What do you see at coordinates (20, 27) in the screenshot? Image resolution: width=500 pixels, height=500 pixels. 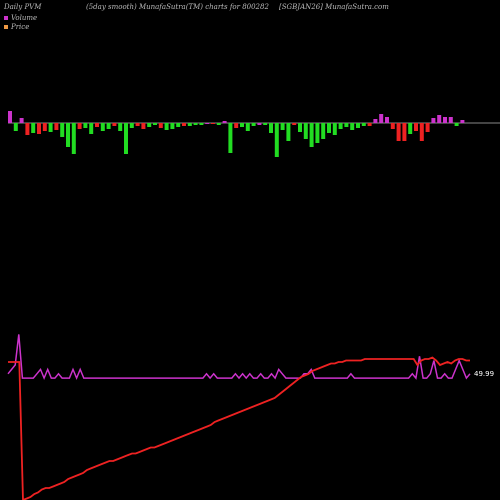 I see `legend-price-label: Price` at bounding box center [20, 27].